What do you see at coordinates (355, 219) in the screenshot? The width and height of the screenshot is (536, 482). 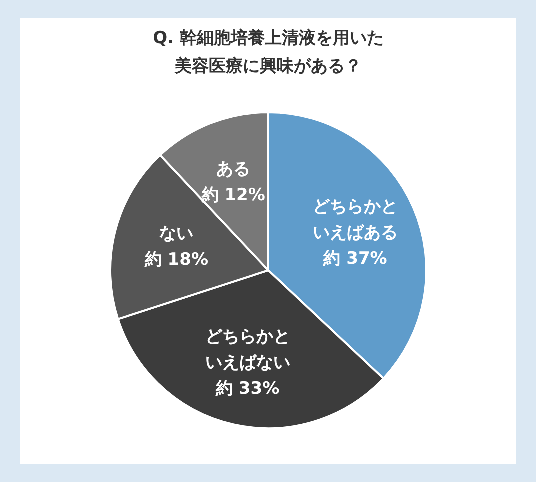 I see `slice-label: どちらかといえばある` at bounding box center [355, 219].